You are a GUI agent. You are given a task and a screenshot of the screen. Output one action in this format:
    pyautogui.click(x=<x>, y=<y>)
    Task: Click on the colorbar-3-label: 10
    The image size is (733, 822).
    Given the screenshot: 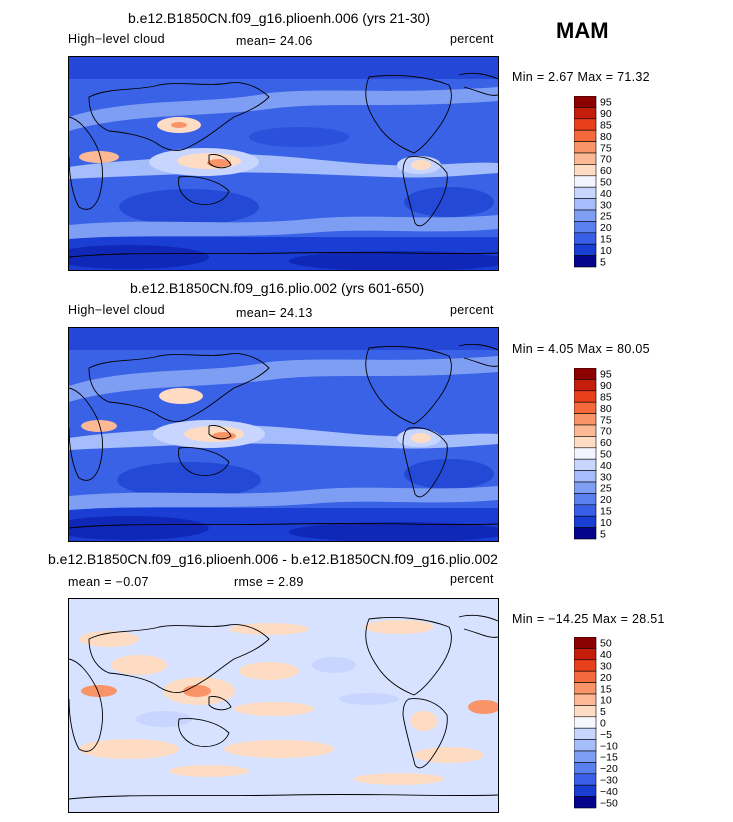 What is the action you would take?
    pyautogui.click(x=606, y=701)
    